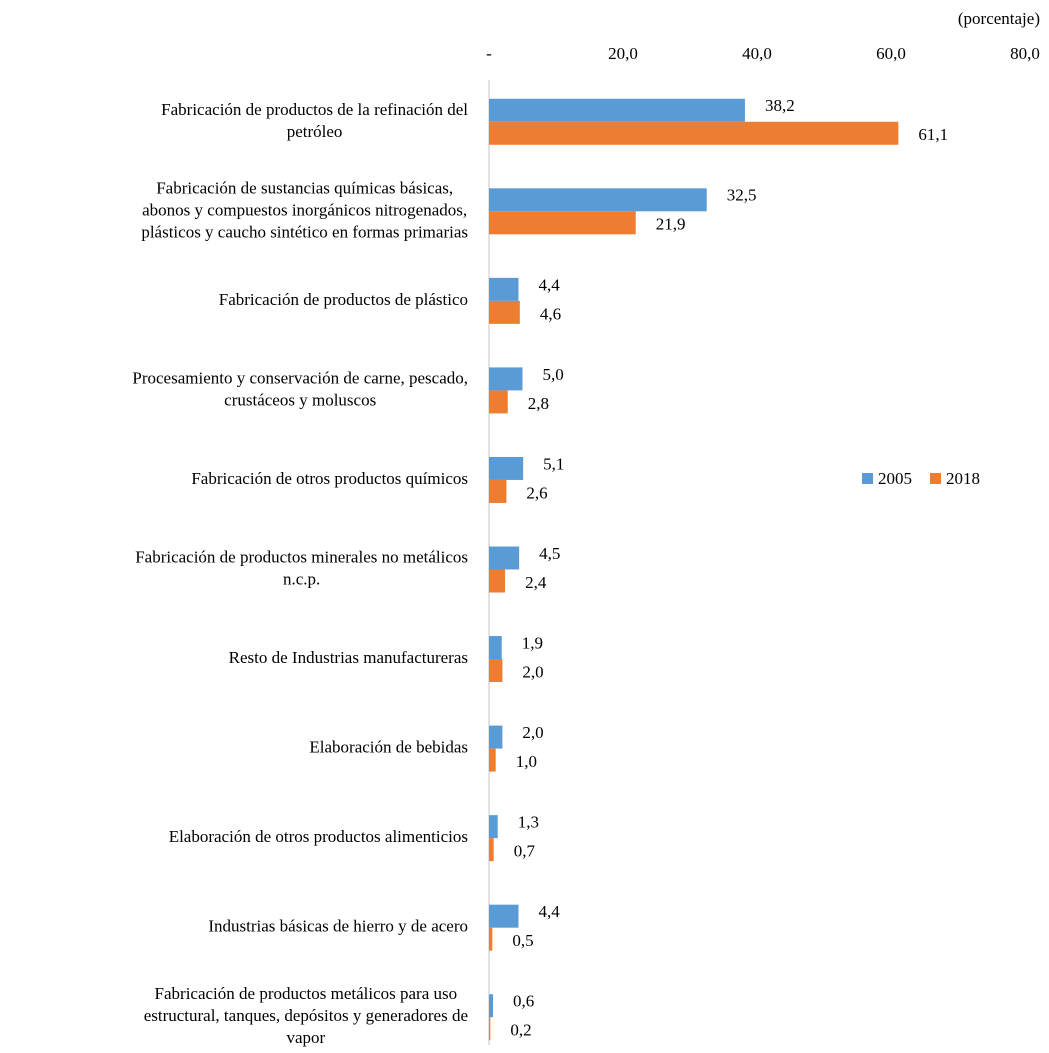 The height and width of the screenshot is (1053, 1049). What do you see at coordinates (933, 134) in the screenshot?
I see `value-label: 61,1` at bounding box center [933, 134].